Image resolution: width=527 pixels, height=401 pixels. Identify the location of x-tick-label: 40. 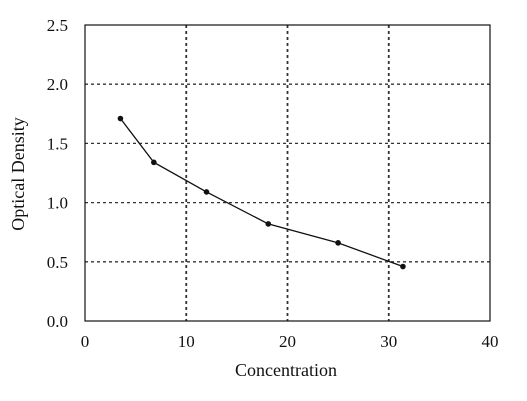
(490, 341).